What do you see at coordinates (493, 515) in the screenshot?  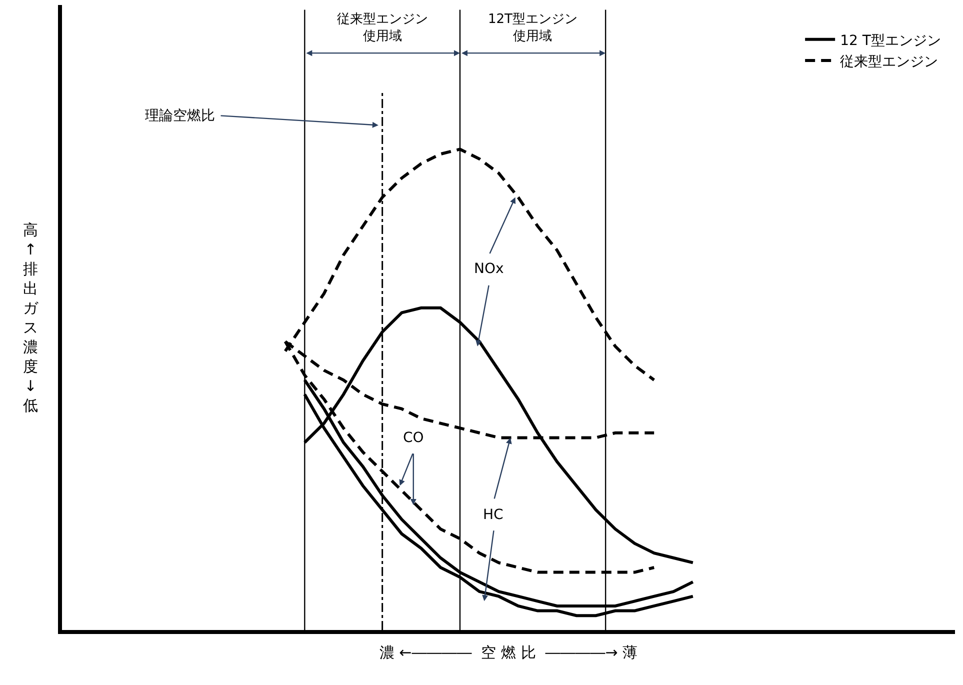 I see `annotation: HC` at bounding box center [493, 515].